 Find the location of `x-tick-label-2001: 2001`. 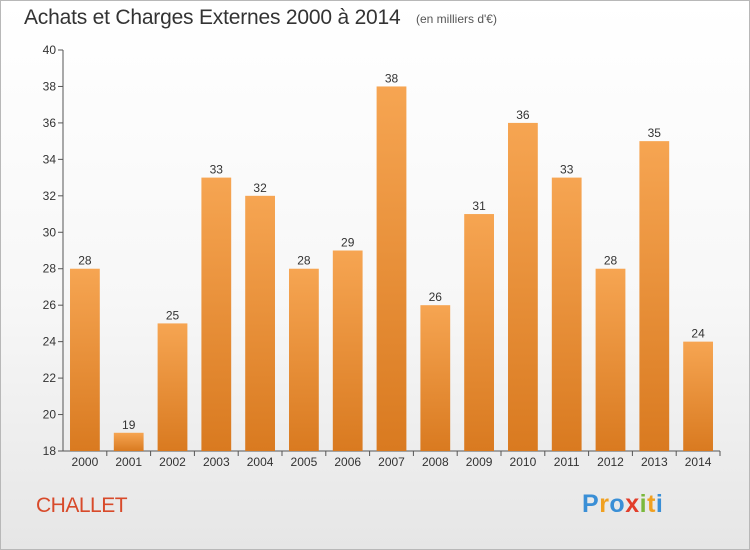

x-tick-label-2001: 2001 is located at coordinates (128, 462).